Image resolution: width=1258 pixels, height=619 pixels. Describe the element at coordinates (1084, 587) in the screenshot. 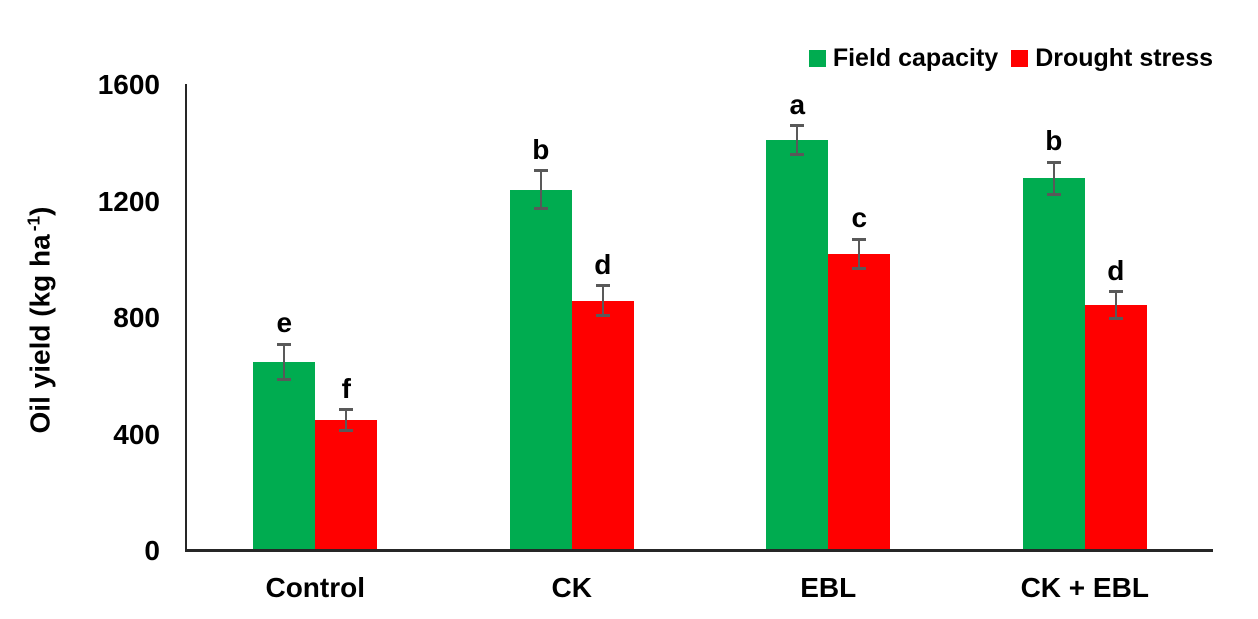

I see `x-axis-label: CK + EBL` at that location.